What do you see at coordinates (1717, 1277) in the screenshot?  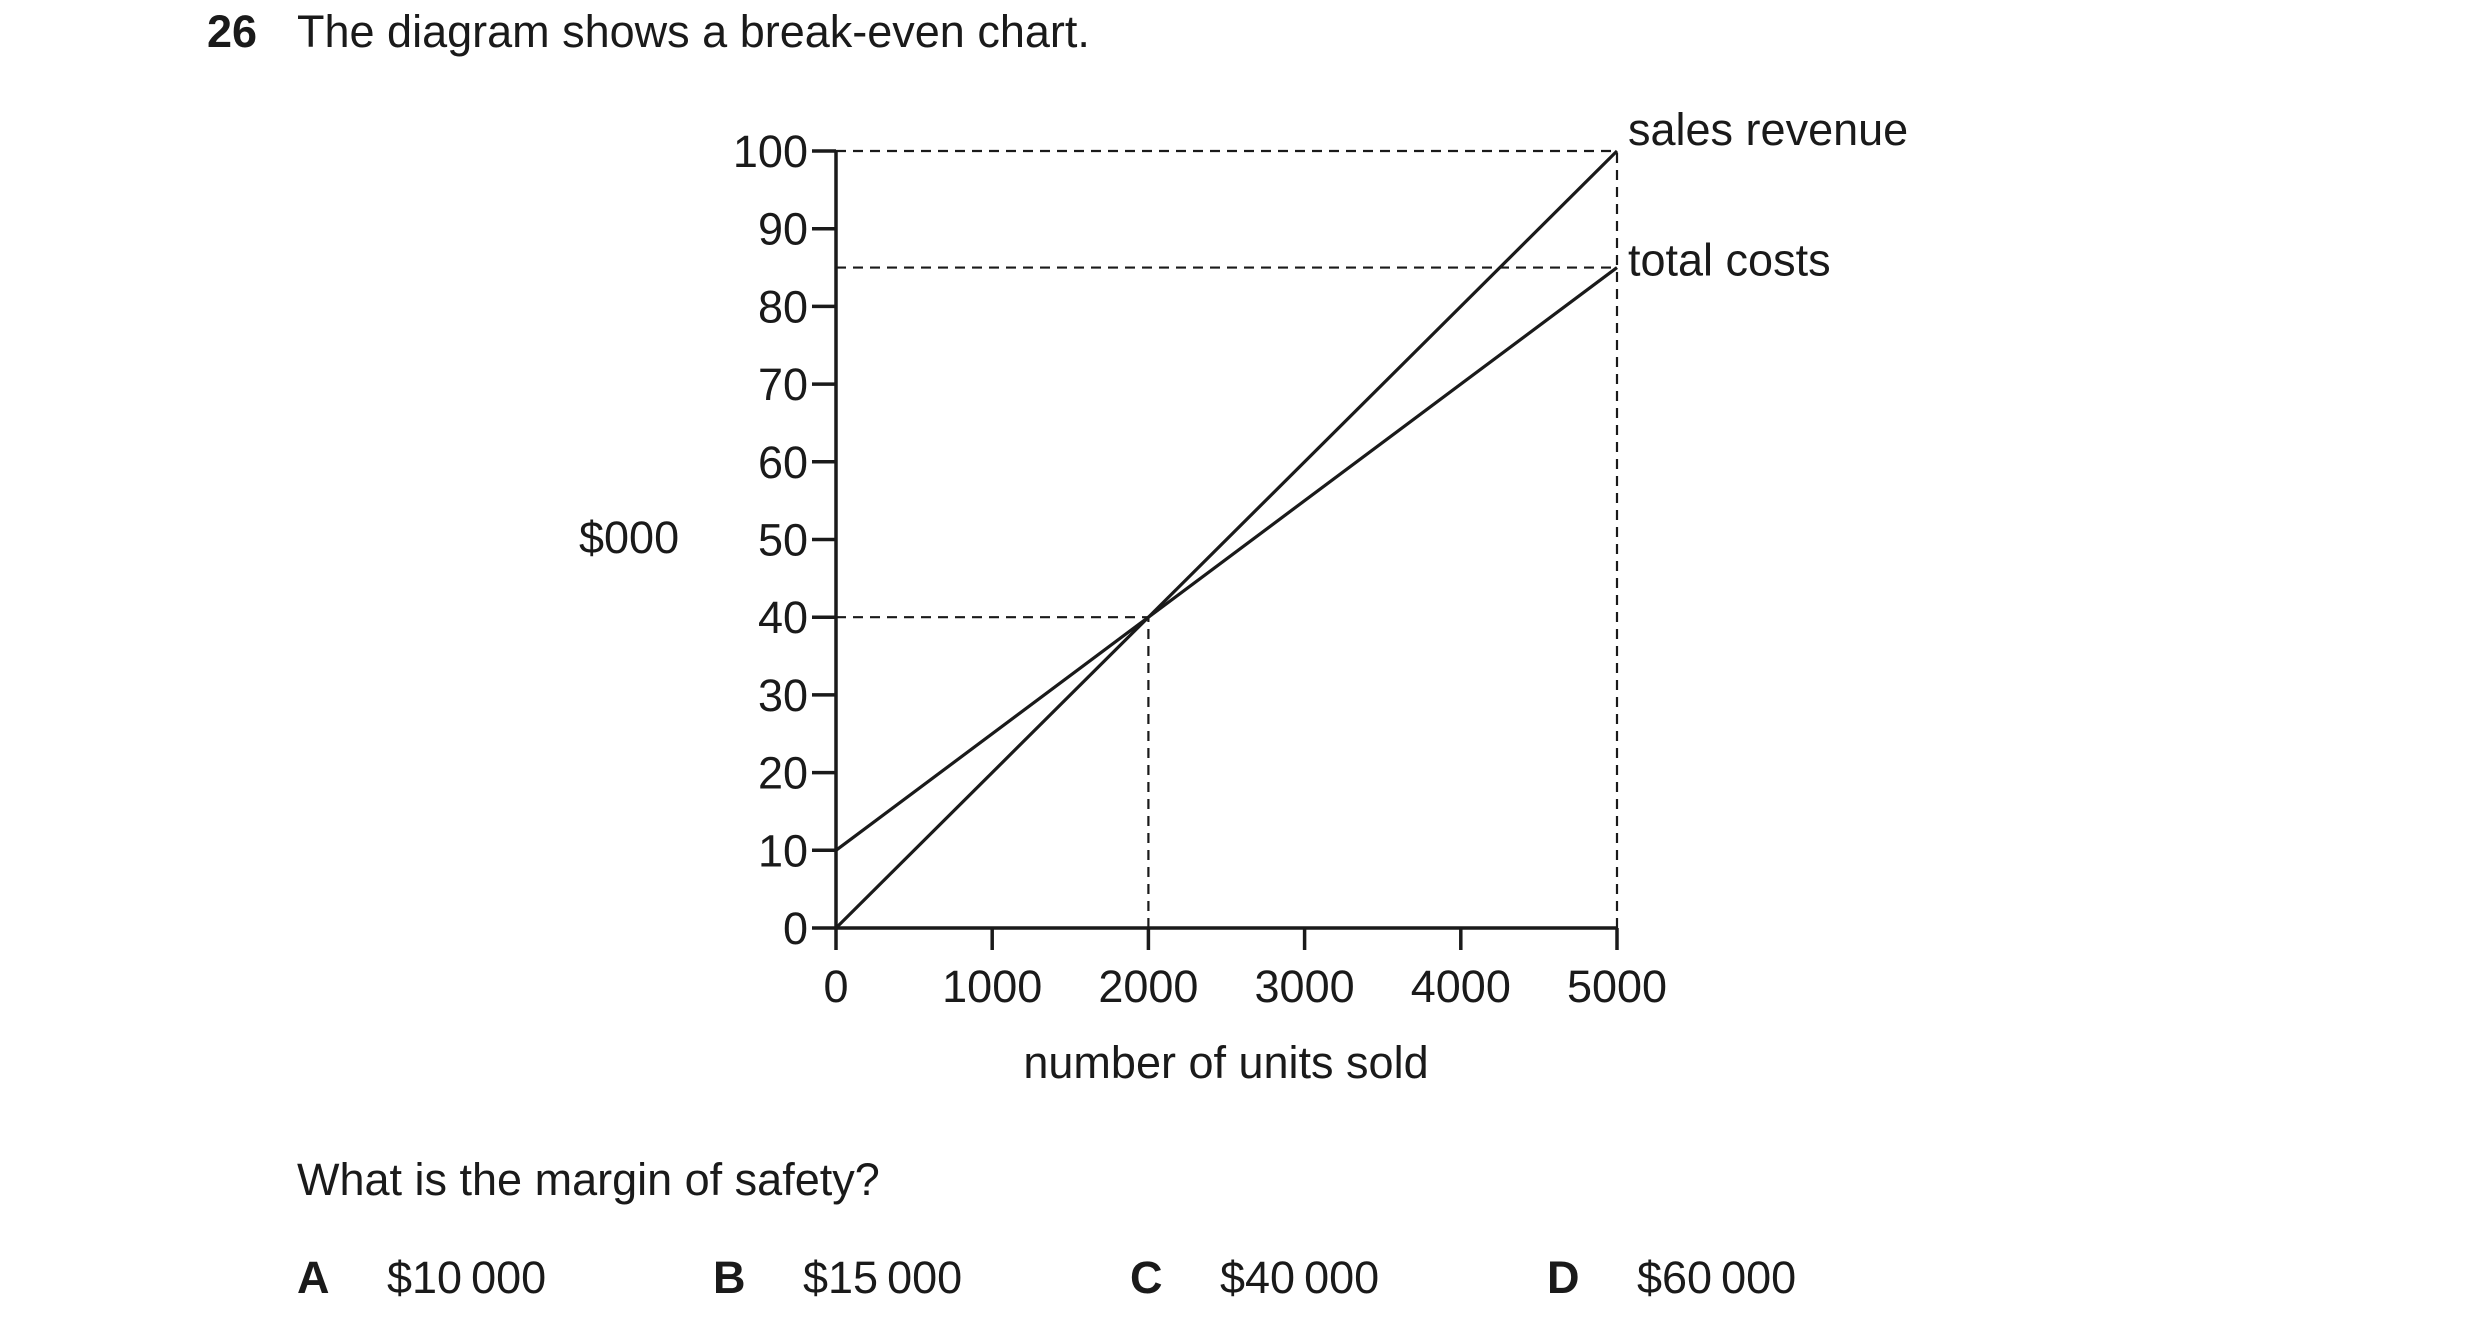 I see `option-value: $60 000` at bounding box center [1717, 1277].